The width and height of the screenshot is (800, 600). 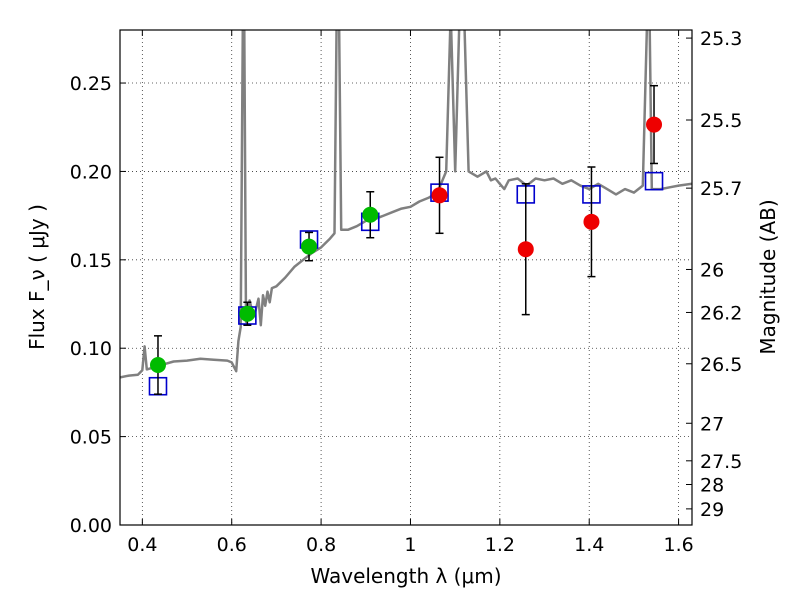 What do you see at coordinates (712, 486) in the screenshot?
I see `right-tick-label: 28` at bounding box center [712, 486].